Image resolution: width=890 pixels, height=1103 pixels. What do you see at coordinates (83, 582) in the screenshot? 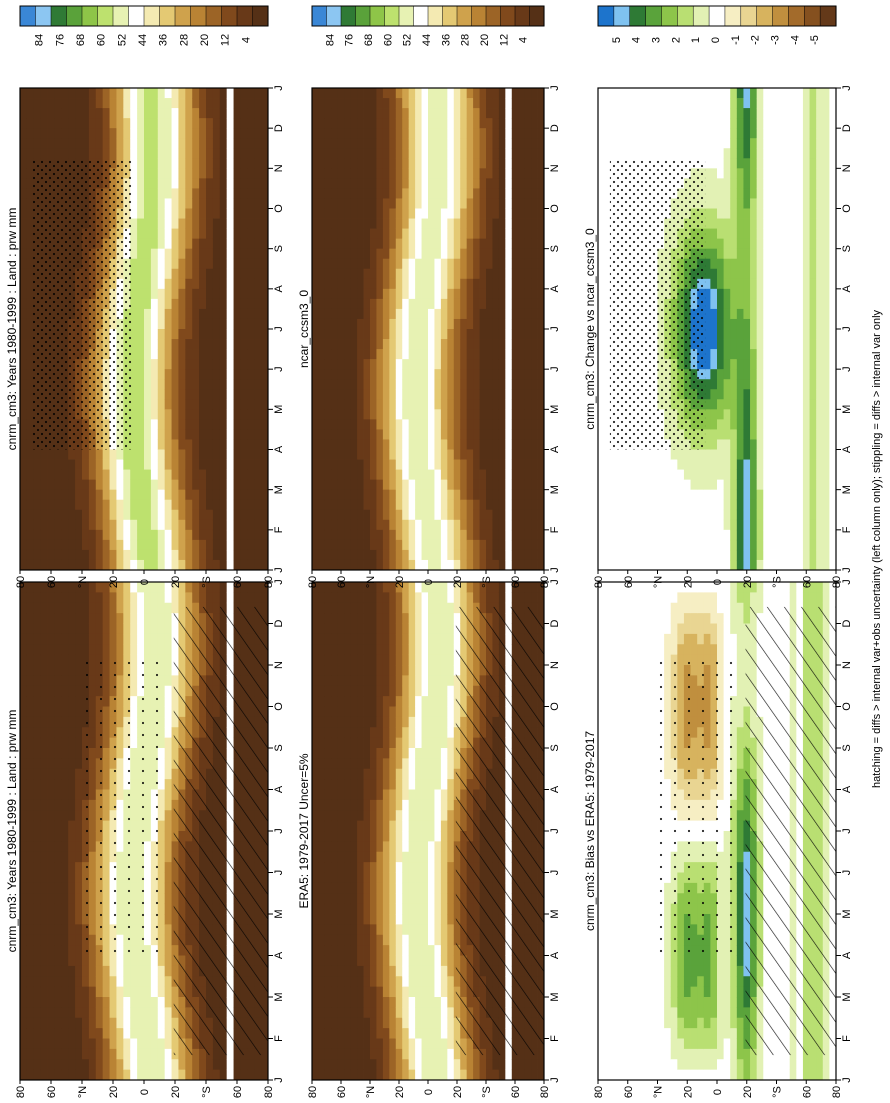
I see `y-tick-label: °N` at bounding box center [83, 582].